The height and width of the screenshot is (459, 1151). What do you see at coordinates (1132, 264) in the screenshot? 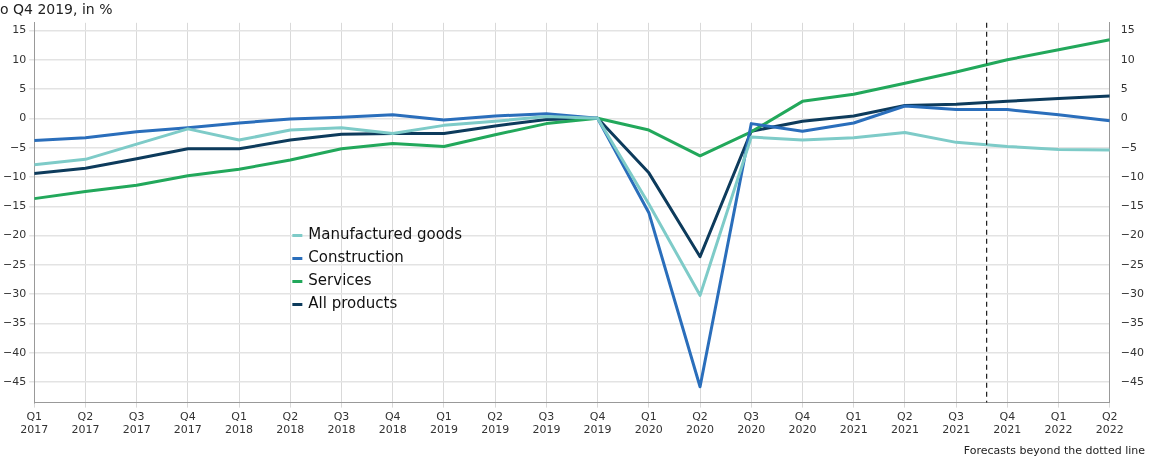
I see `y2-tick-label: −25` at bounding box center [1132, 264].